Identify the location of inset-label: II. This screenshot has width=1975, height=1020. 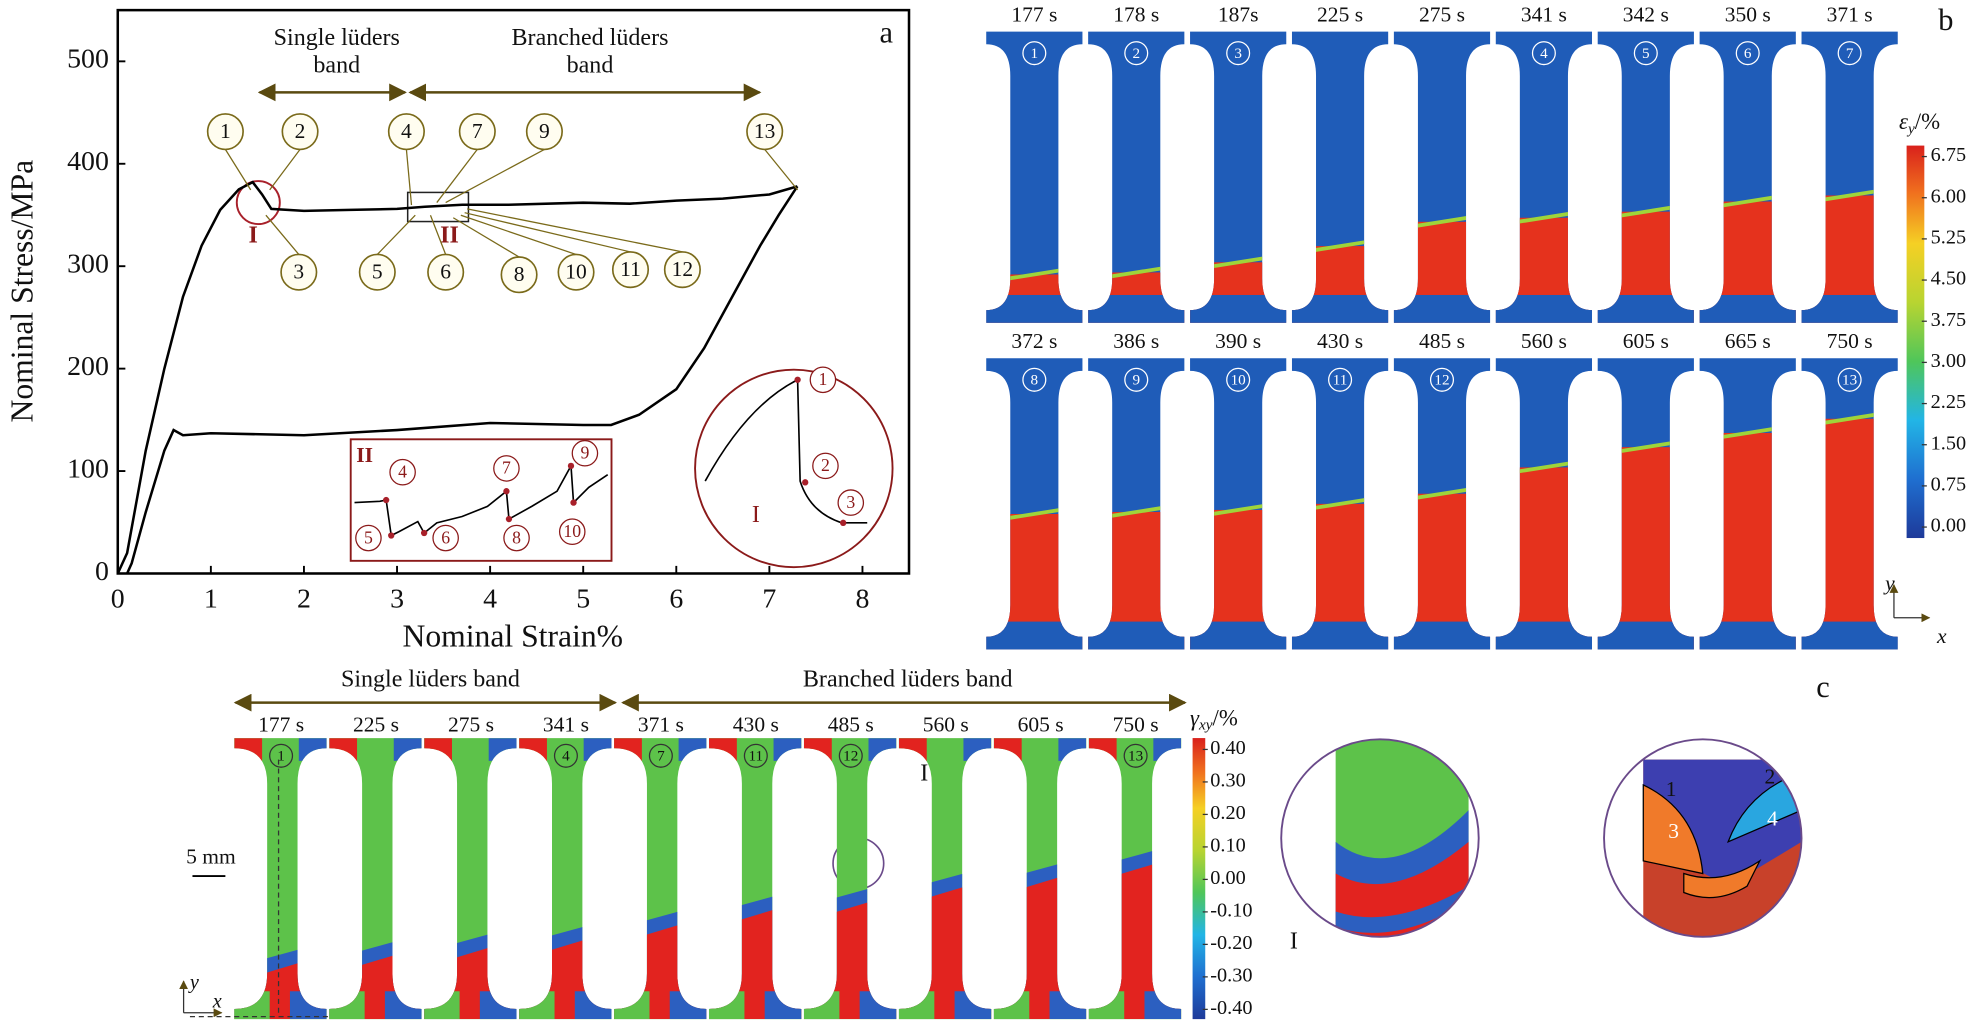
(364, 455).